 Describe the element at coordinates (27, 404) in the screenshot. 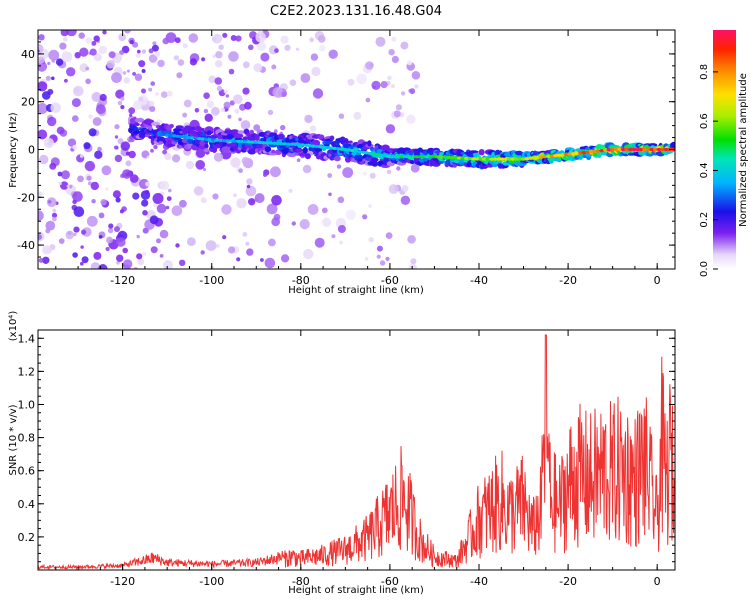

I see `y-tick-label: 1.0` at that location.